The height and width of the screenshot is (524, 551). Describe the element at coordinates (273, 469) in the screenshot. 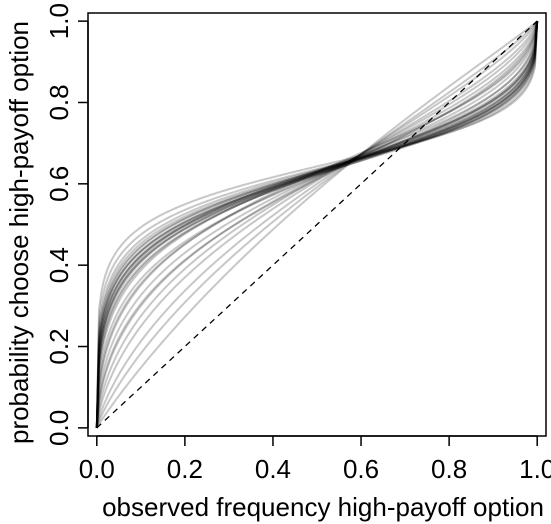

I see `x-tick-label: 0.4` at that location.